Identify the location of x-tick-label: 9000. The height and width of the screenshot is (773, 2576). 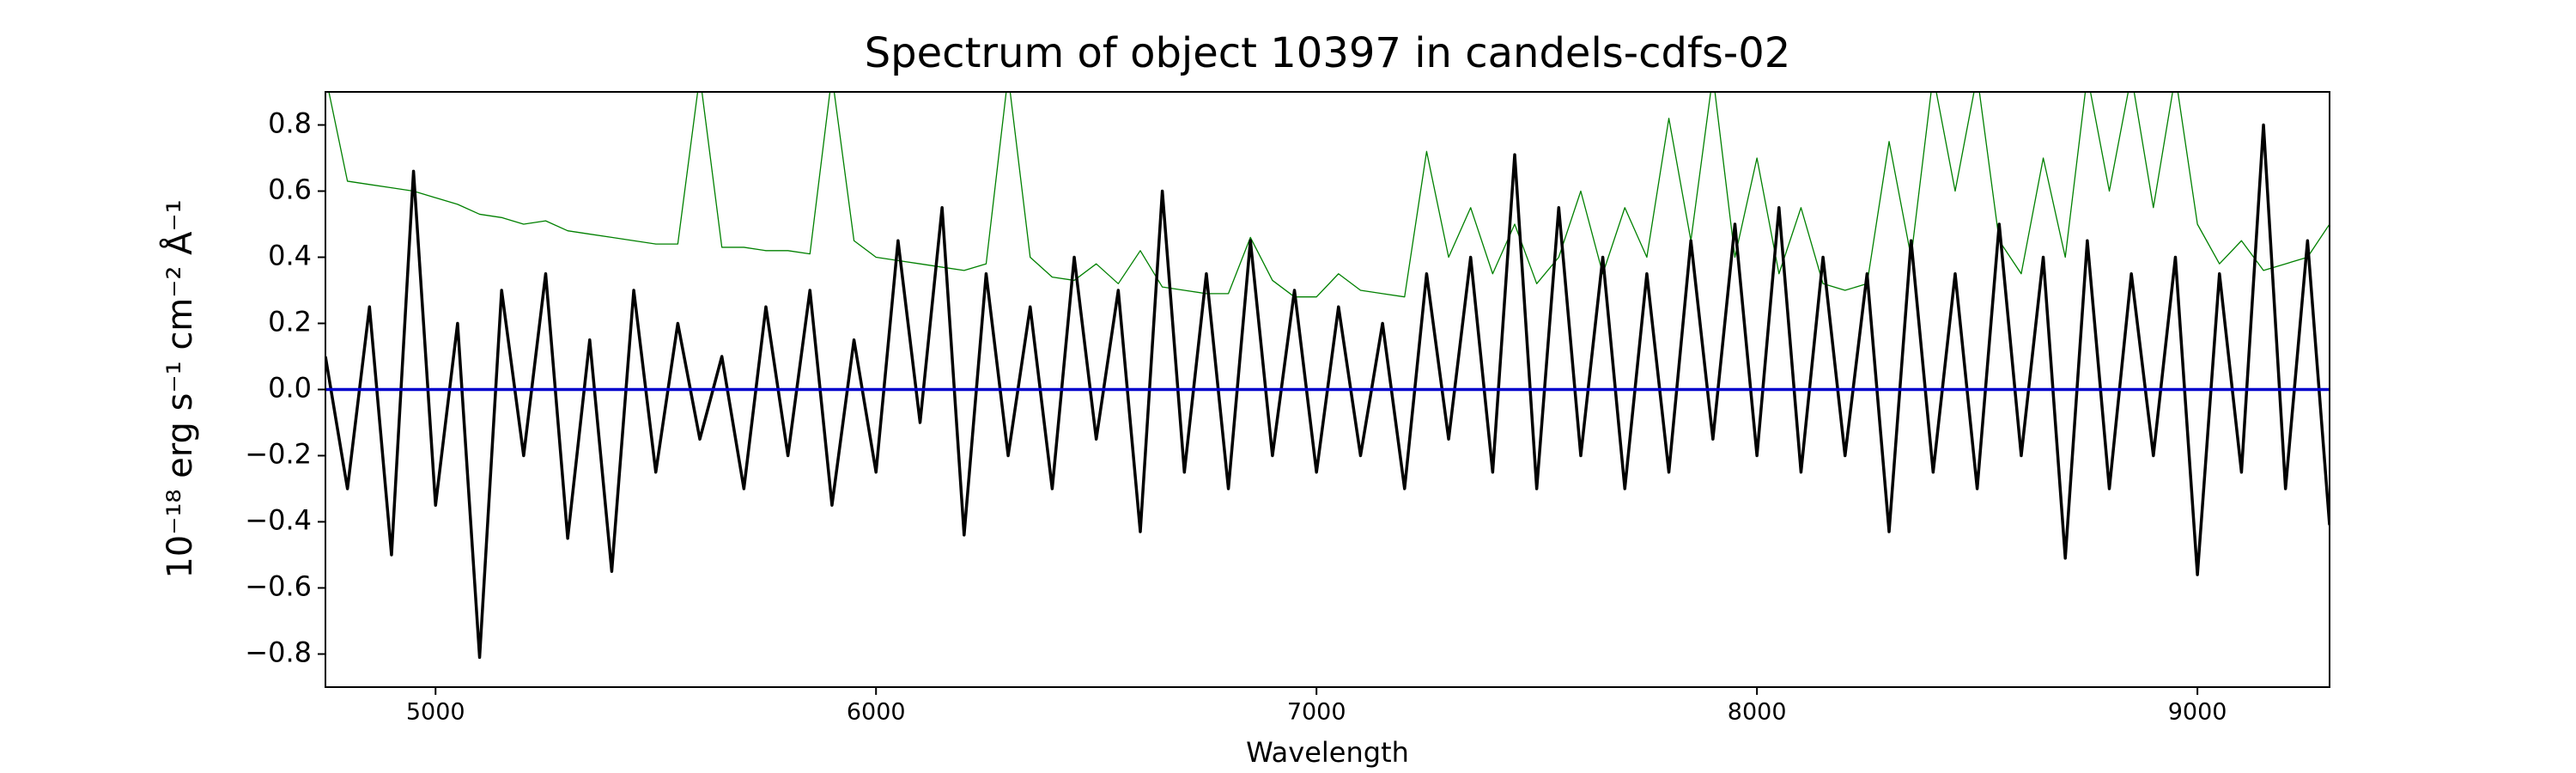
(2197, 712).